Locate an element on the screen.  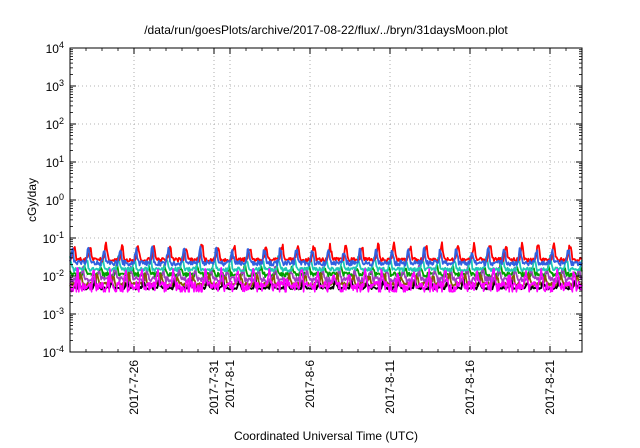
series-layer is located at coordinates (326, 267).